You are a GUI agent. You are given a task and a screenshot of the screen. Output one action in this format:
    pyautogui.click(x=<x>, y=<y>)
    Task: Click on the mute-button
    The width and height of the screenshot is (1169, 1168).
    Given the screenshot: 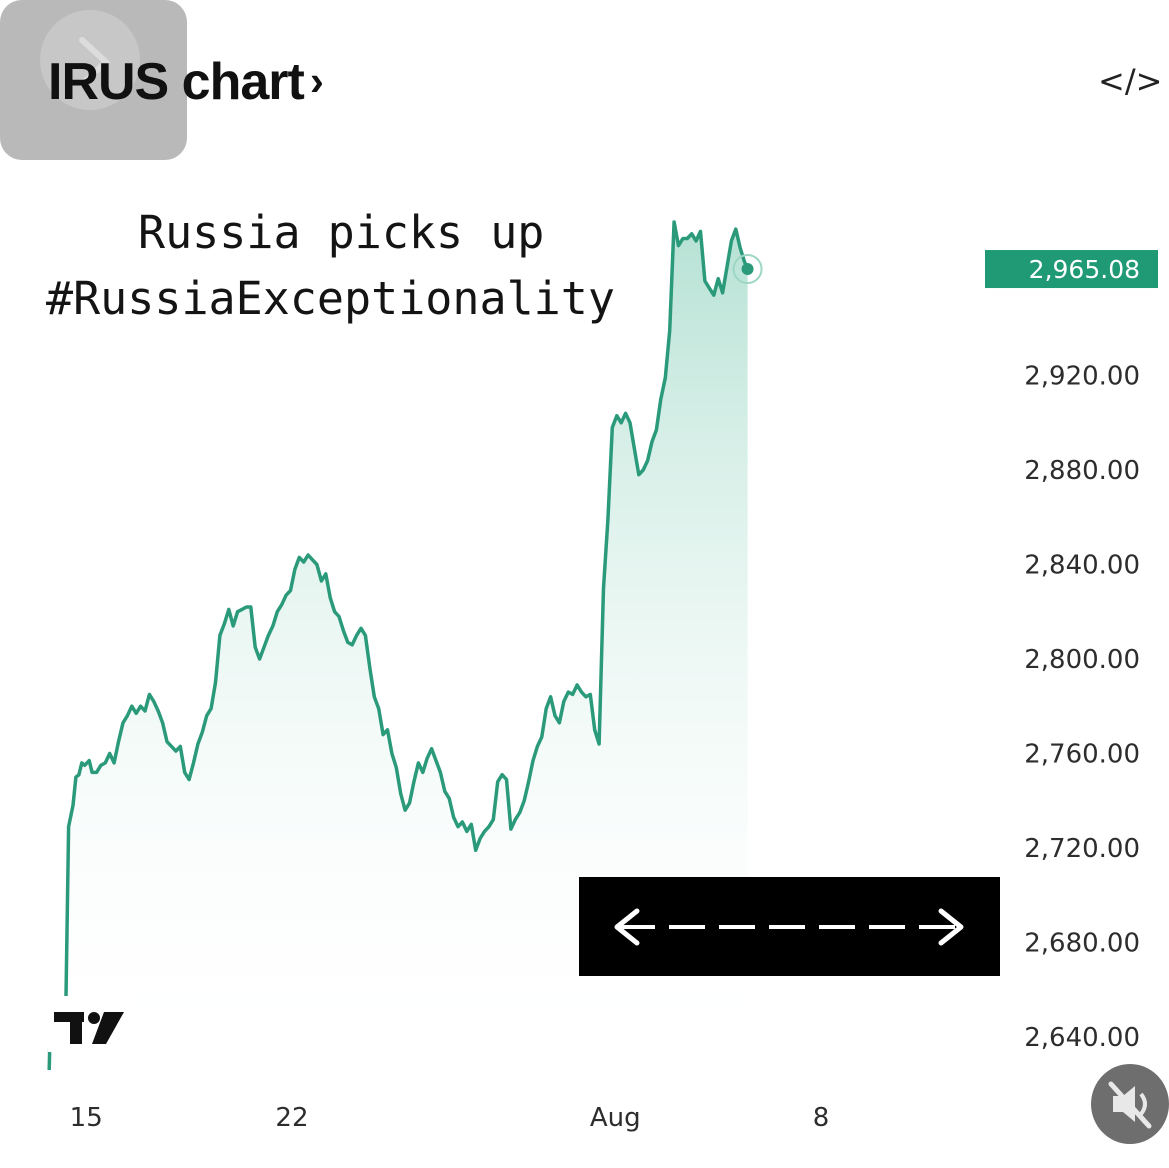 What is the action you would take?
    pyautogui.click(x=1130, y=1104)
    